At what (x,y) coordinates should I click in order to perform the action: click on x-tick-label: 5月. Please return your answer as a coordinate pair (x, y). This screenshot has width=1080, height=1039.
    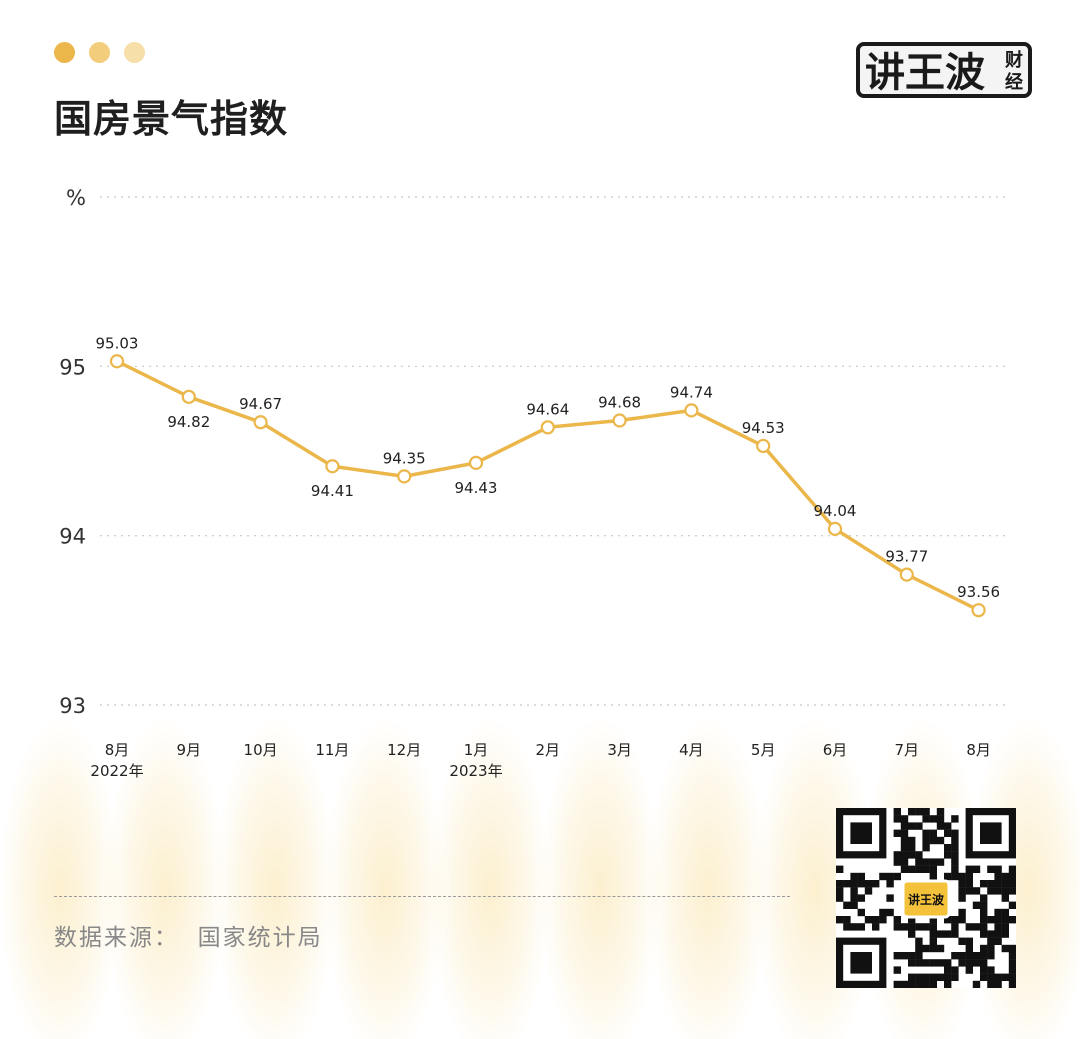
    Looking at the image, I should click on (763, 750).